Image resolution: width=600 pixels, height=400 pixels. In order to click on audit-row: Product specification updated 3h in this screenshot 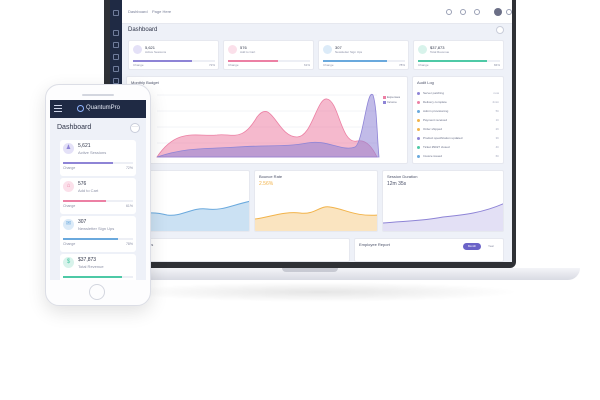, I will do `click(458, 139)`.